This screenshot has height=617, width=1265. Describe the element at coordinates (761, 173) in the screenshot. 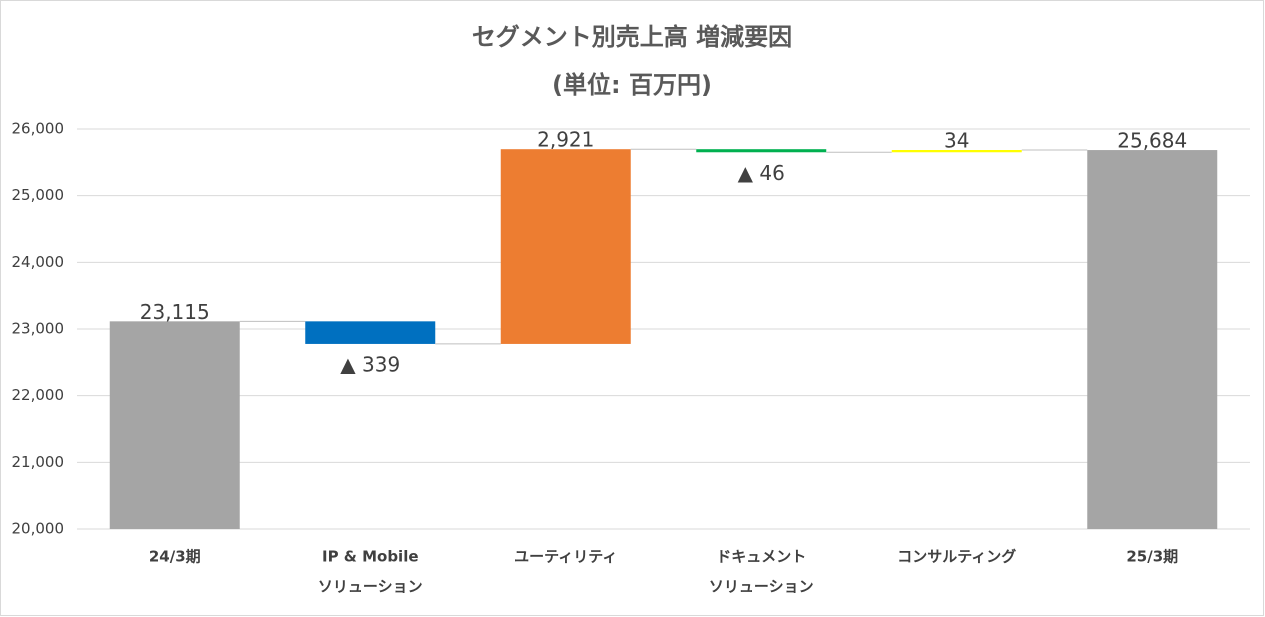

I see `value-label: ▲ 46` at that location.